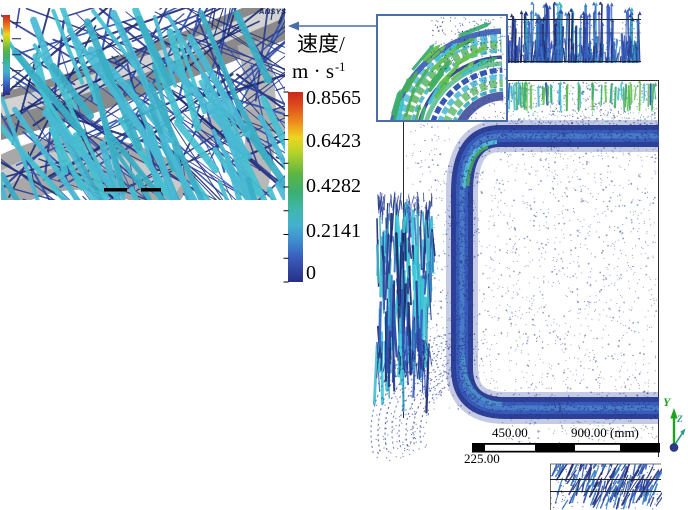  I want to click on inset-colorbar-labels, so click(16, 55).